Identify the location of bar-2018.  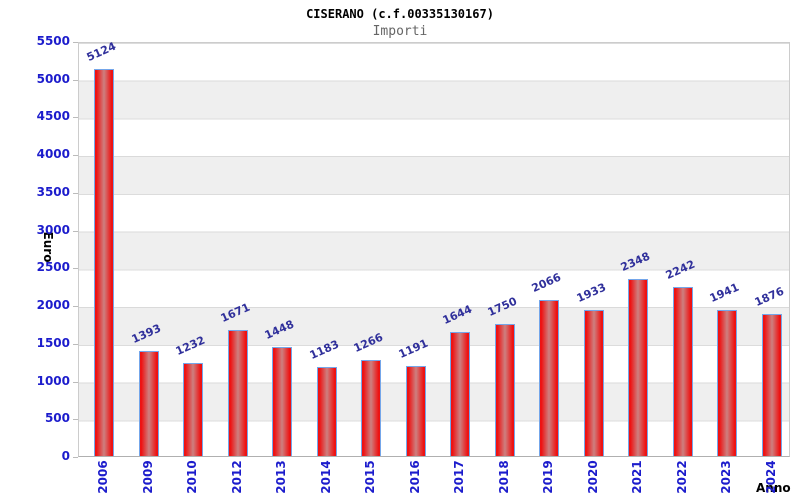
(504, 389).